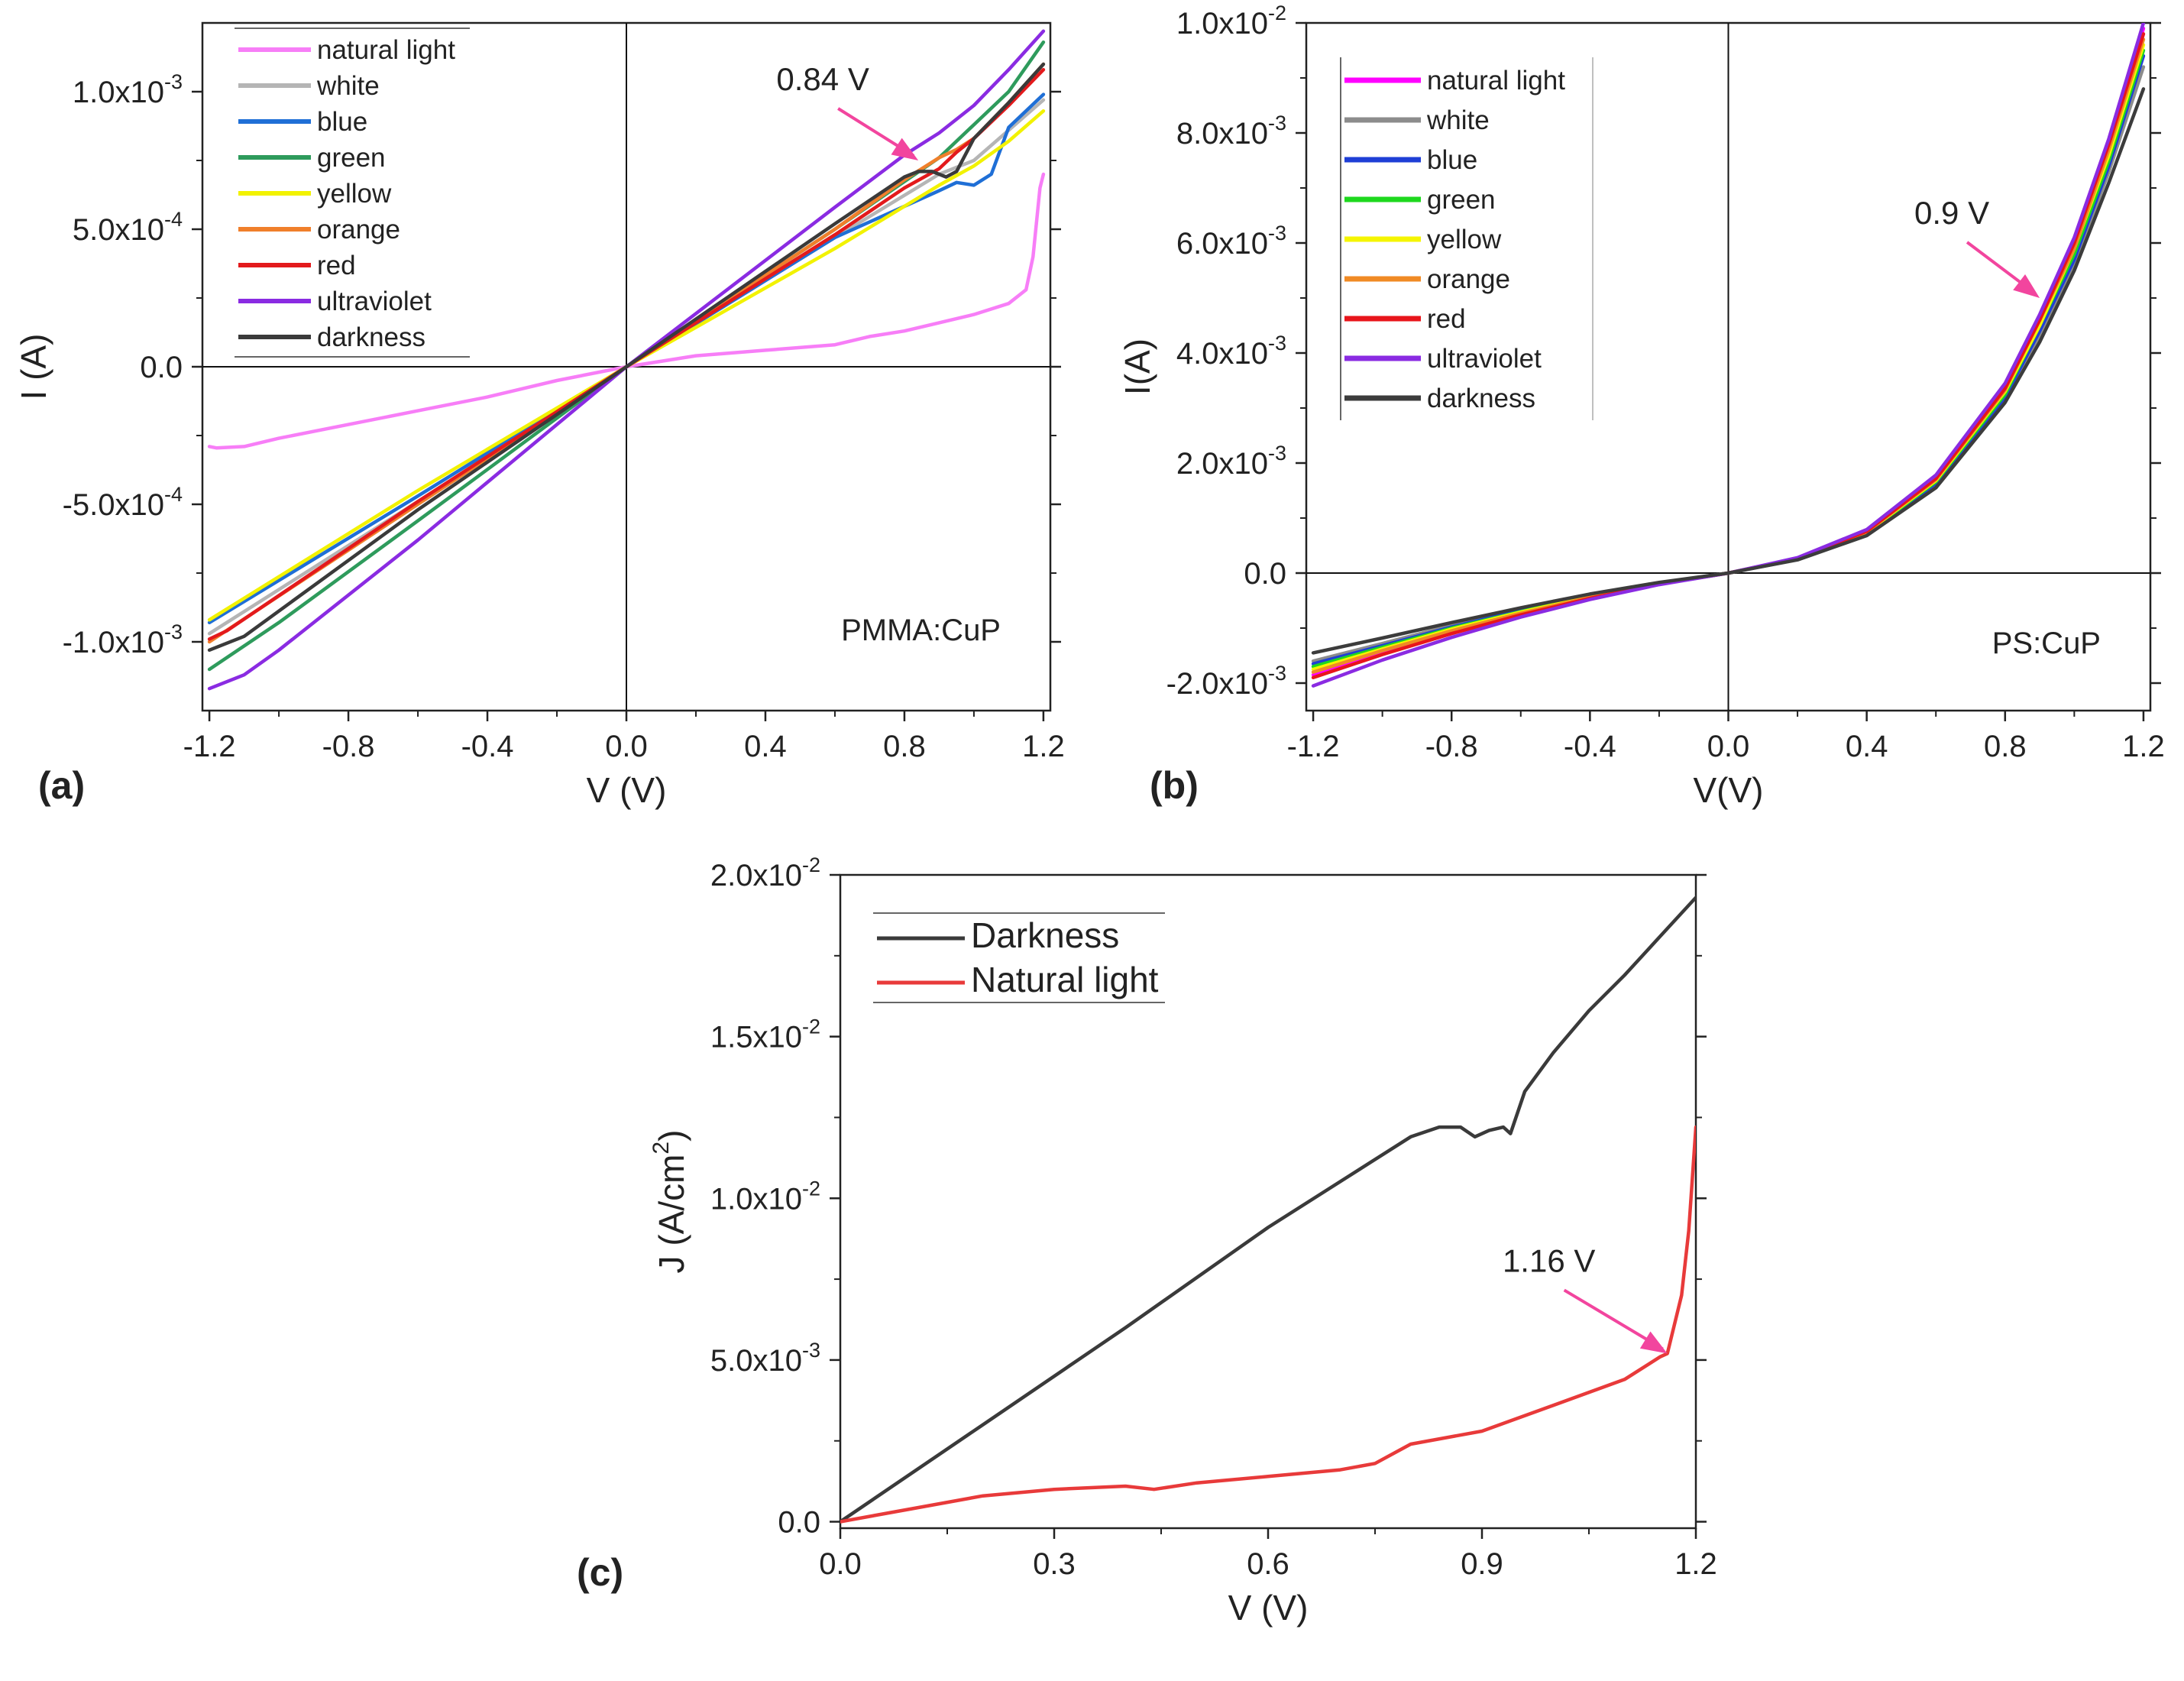 The width and height of the screenshot is (2184, 1681). What do you see at coordinates (128, 227) in the screenshot?
I see `y-tick-label: 5.0x10⁻⁴` at bounding box center [128, 227].